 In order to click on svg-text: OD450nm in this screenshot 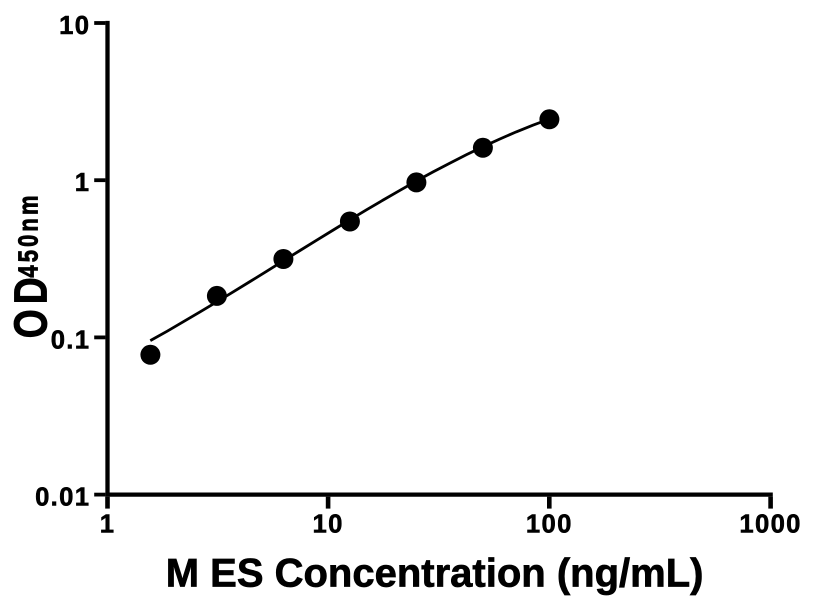, I will do `click(31, 265)`.